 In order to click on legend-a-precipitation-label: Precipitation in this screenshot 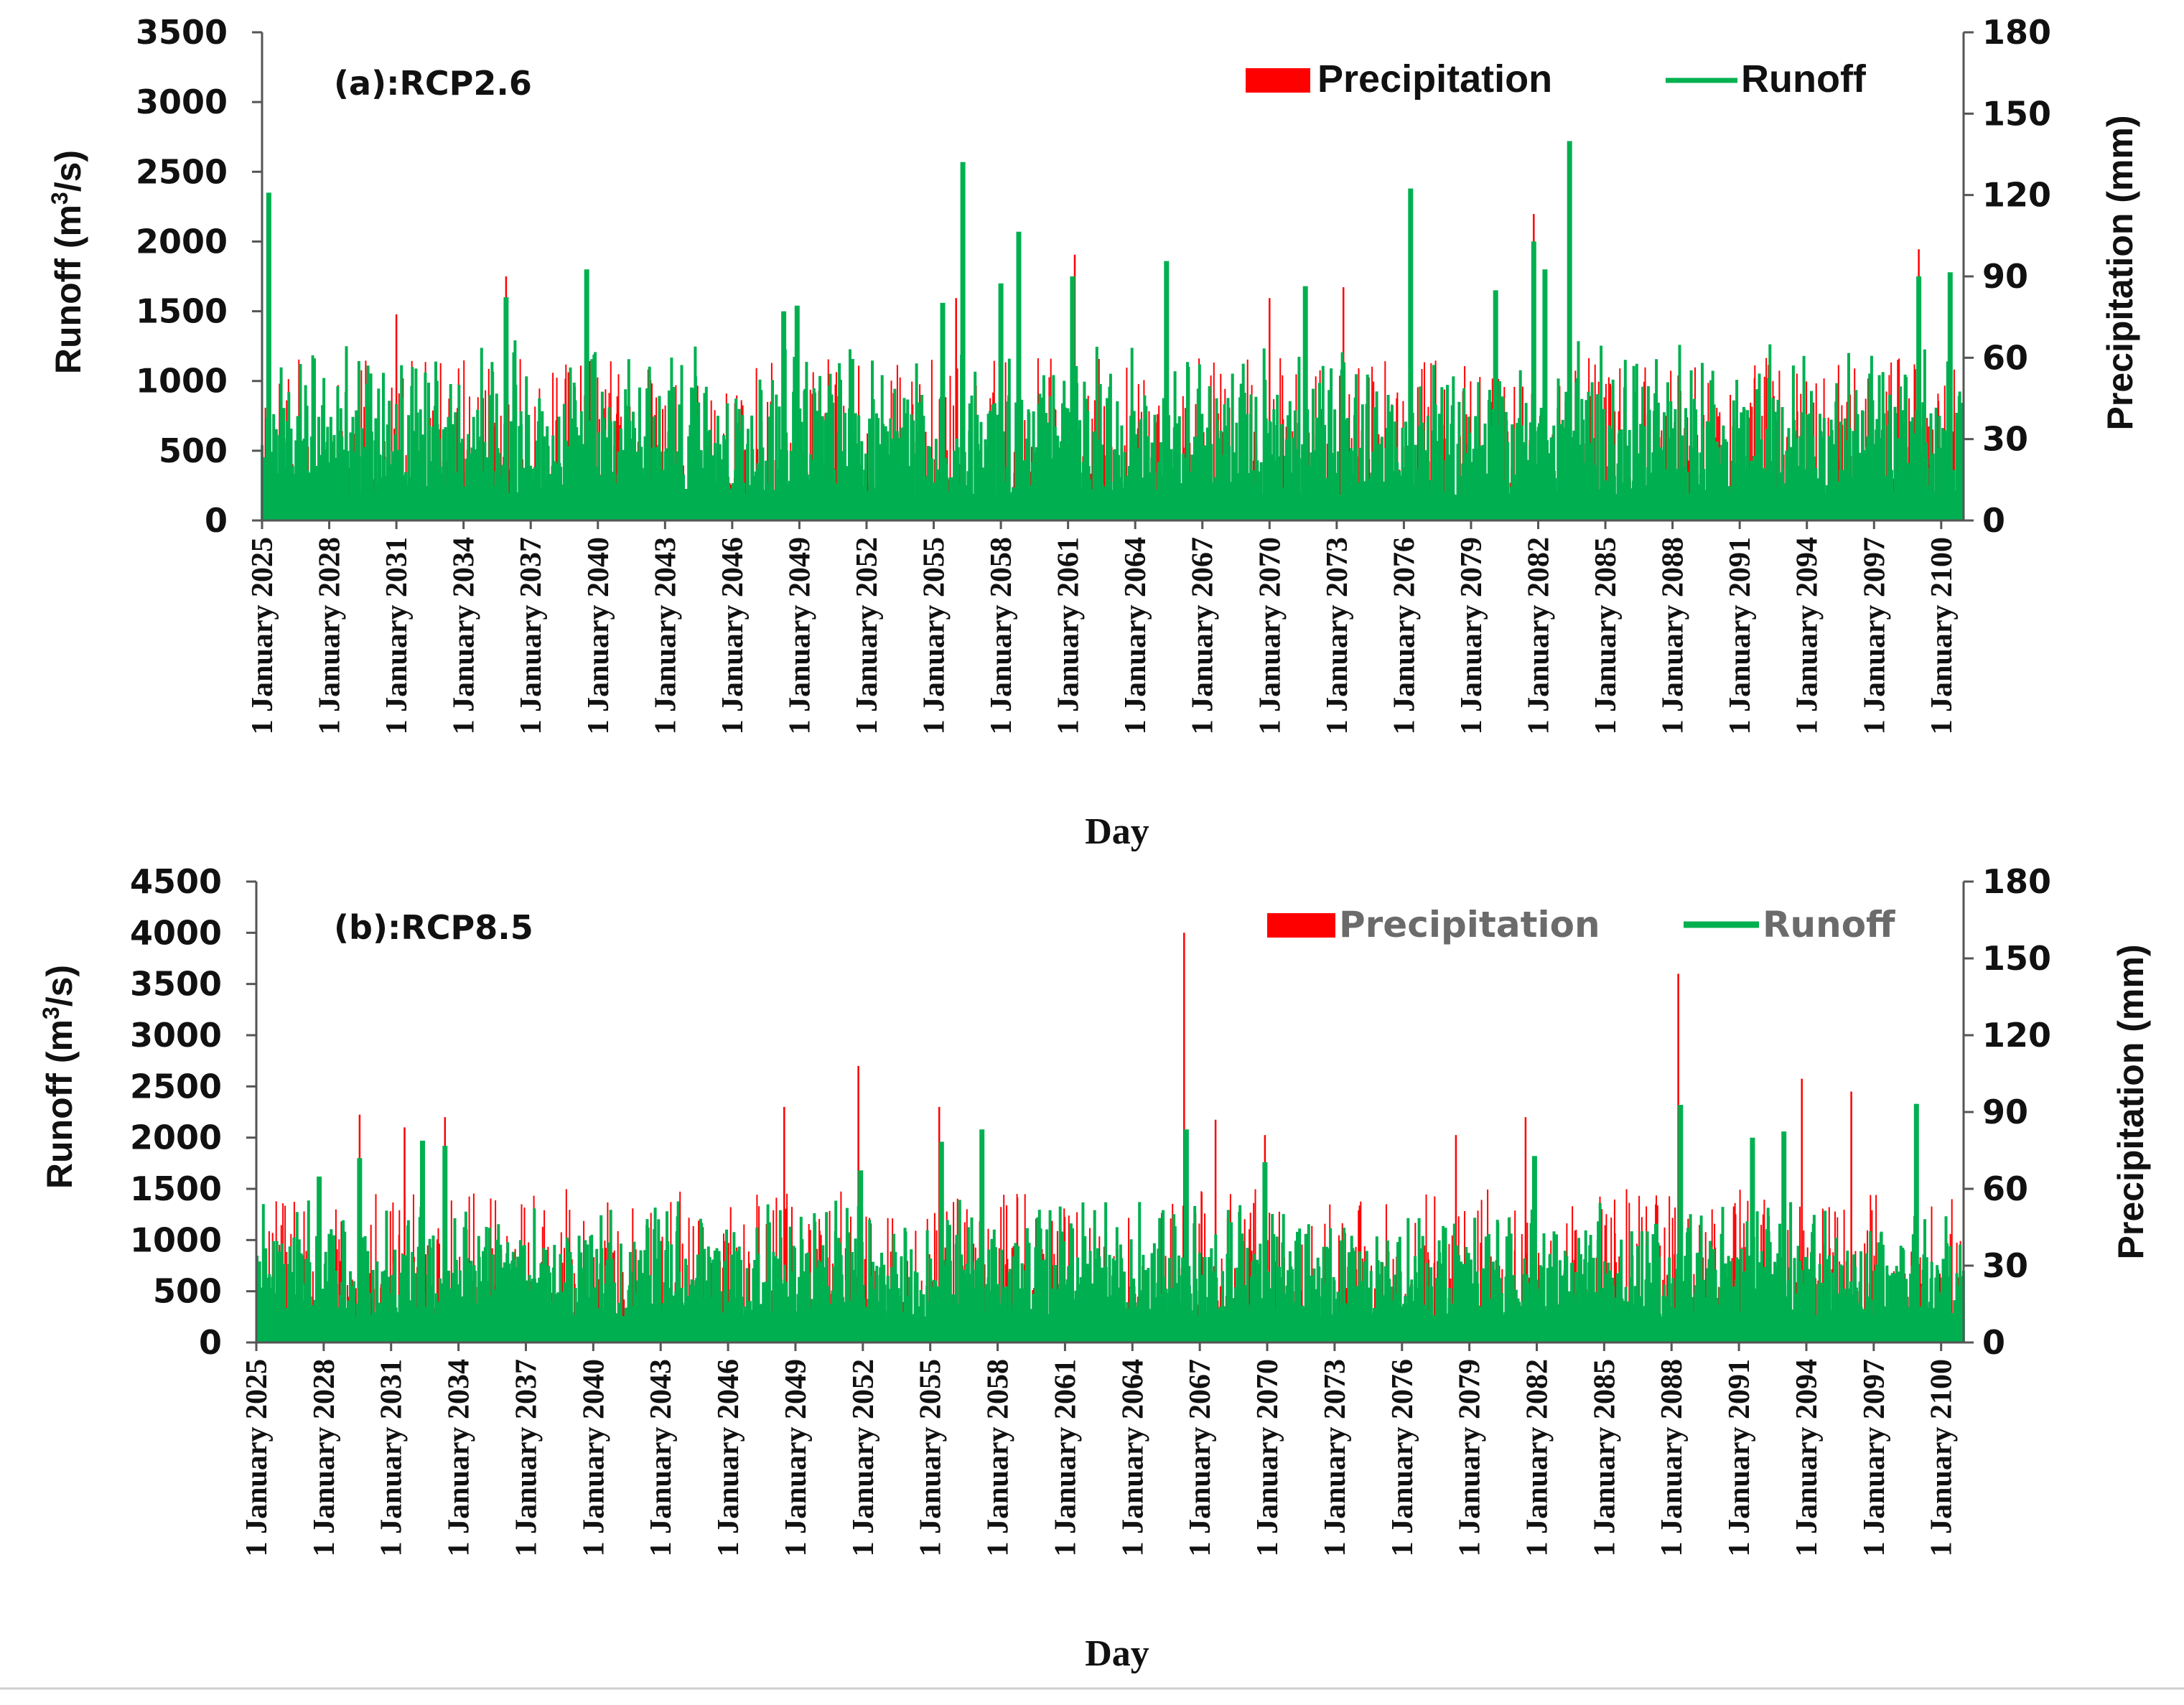, I will do `click(1434, 79)`.